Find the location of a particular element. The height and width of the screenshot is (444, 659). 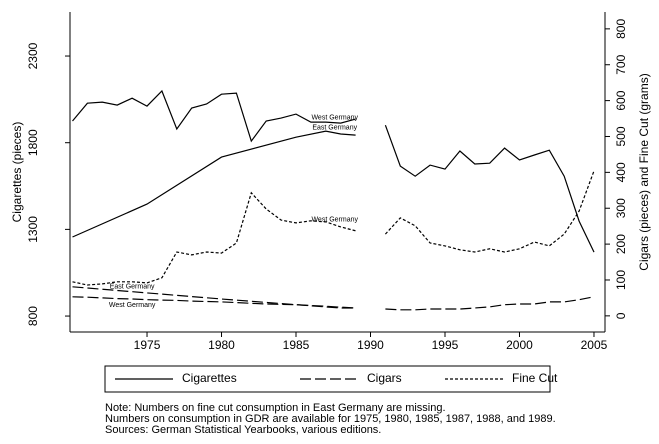

y-axis-label: Cigarettes (pieces) is located at coordinates (17, 172).